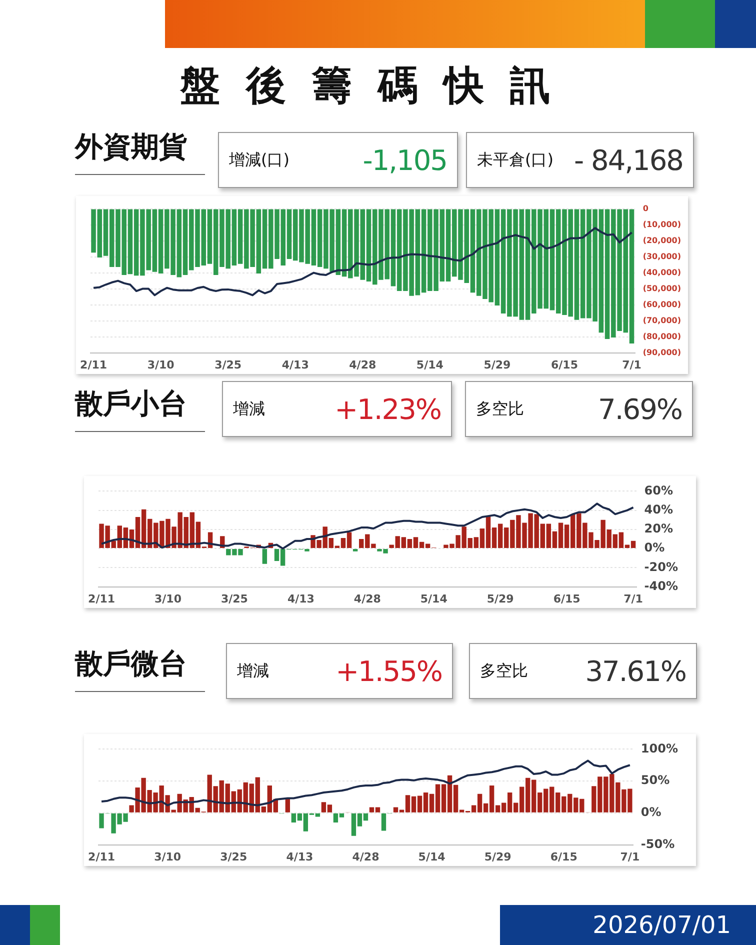  Describe the element at coordinates (140, 408) in the screenshot. I see `chart-title: 散戶小台` at that location.